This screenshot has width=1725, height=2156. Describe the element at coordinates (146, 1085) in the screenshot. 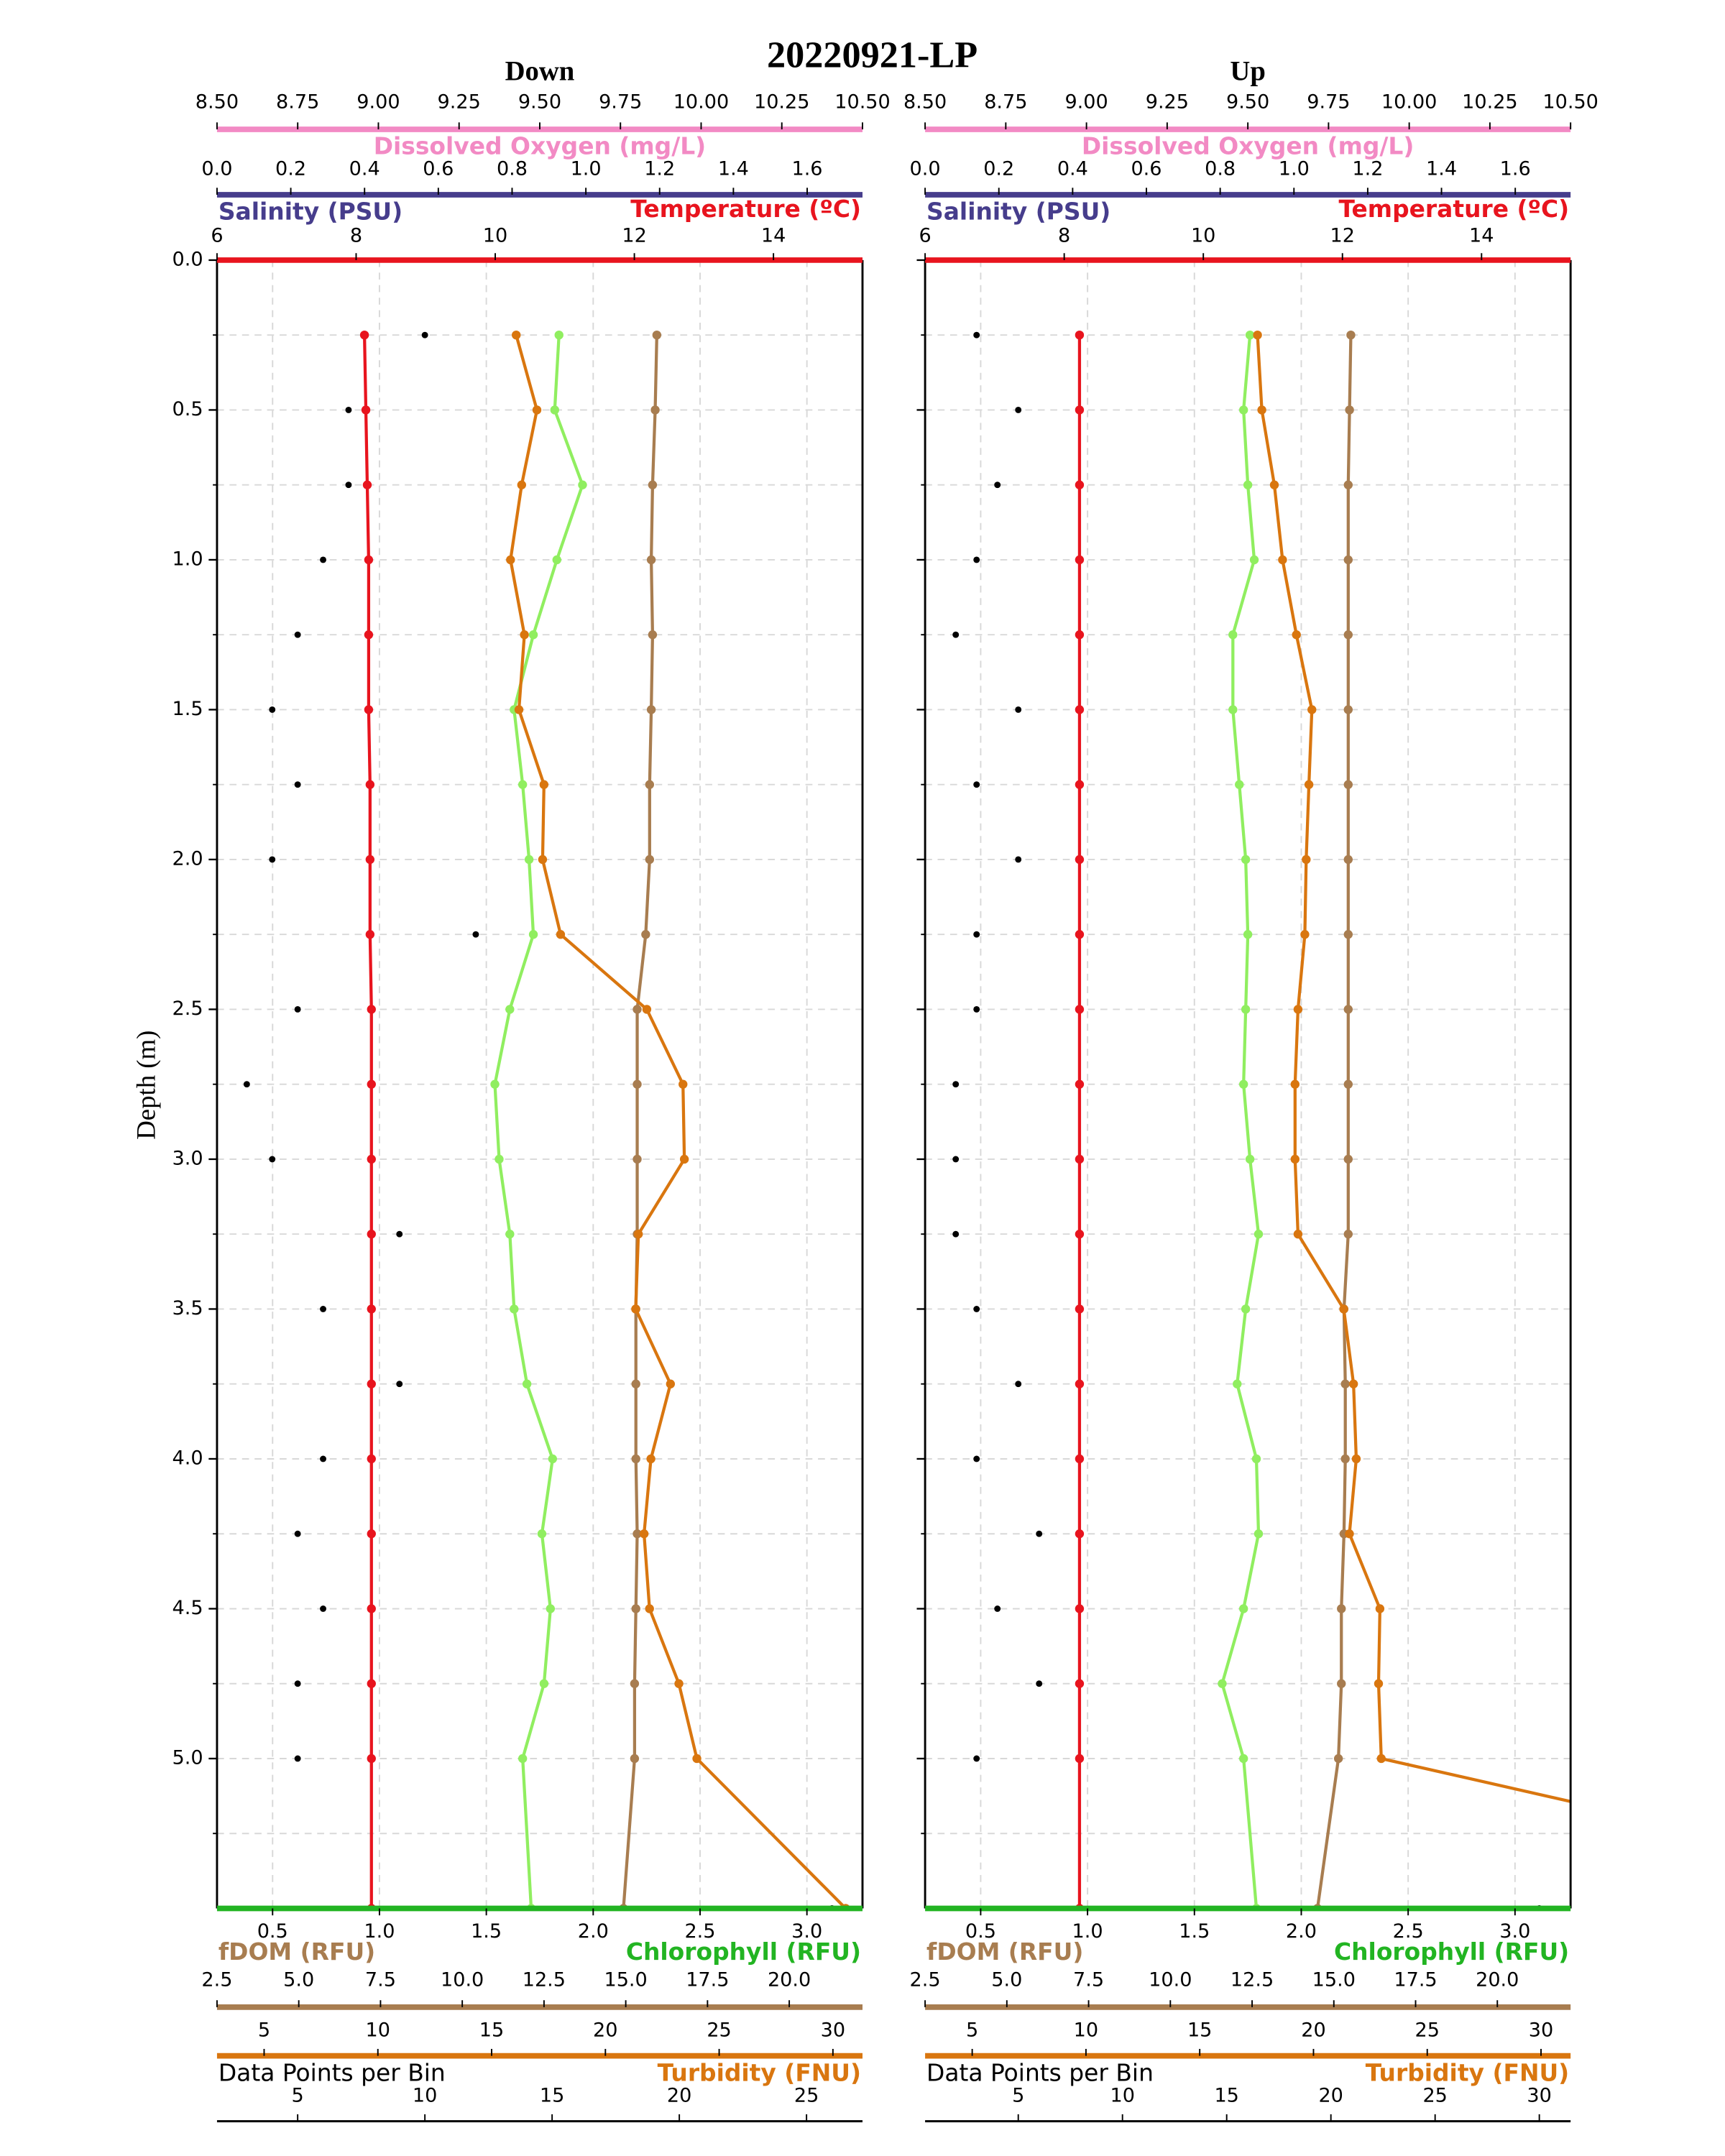

I see `y-axis-label: Depth (m)` at that location.